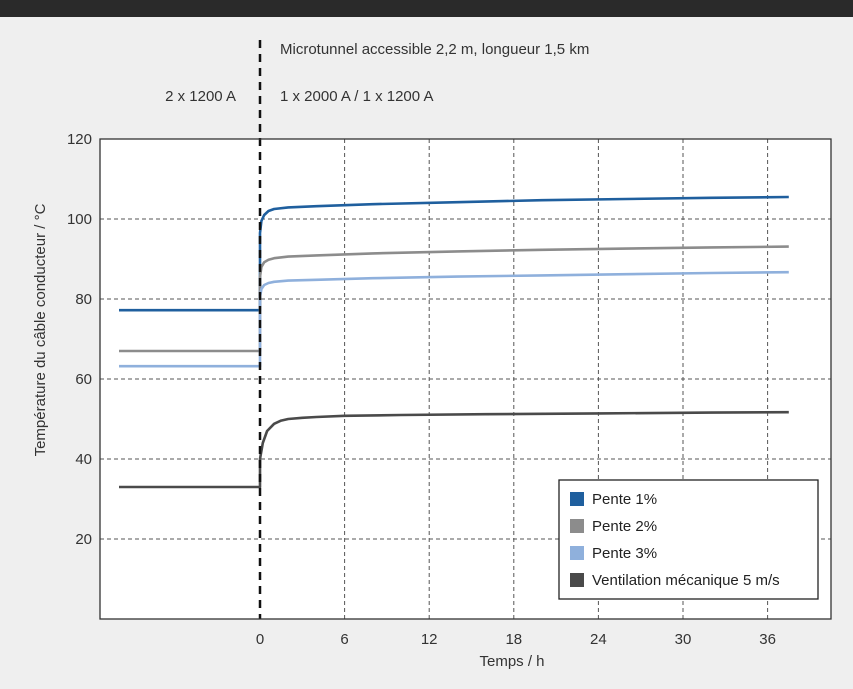 This screenshot has height=689, width=853. Describe the element at coordinates (344, 639) in the screenshot. I see `x-tick-label: 6` at that location.